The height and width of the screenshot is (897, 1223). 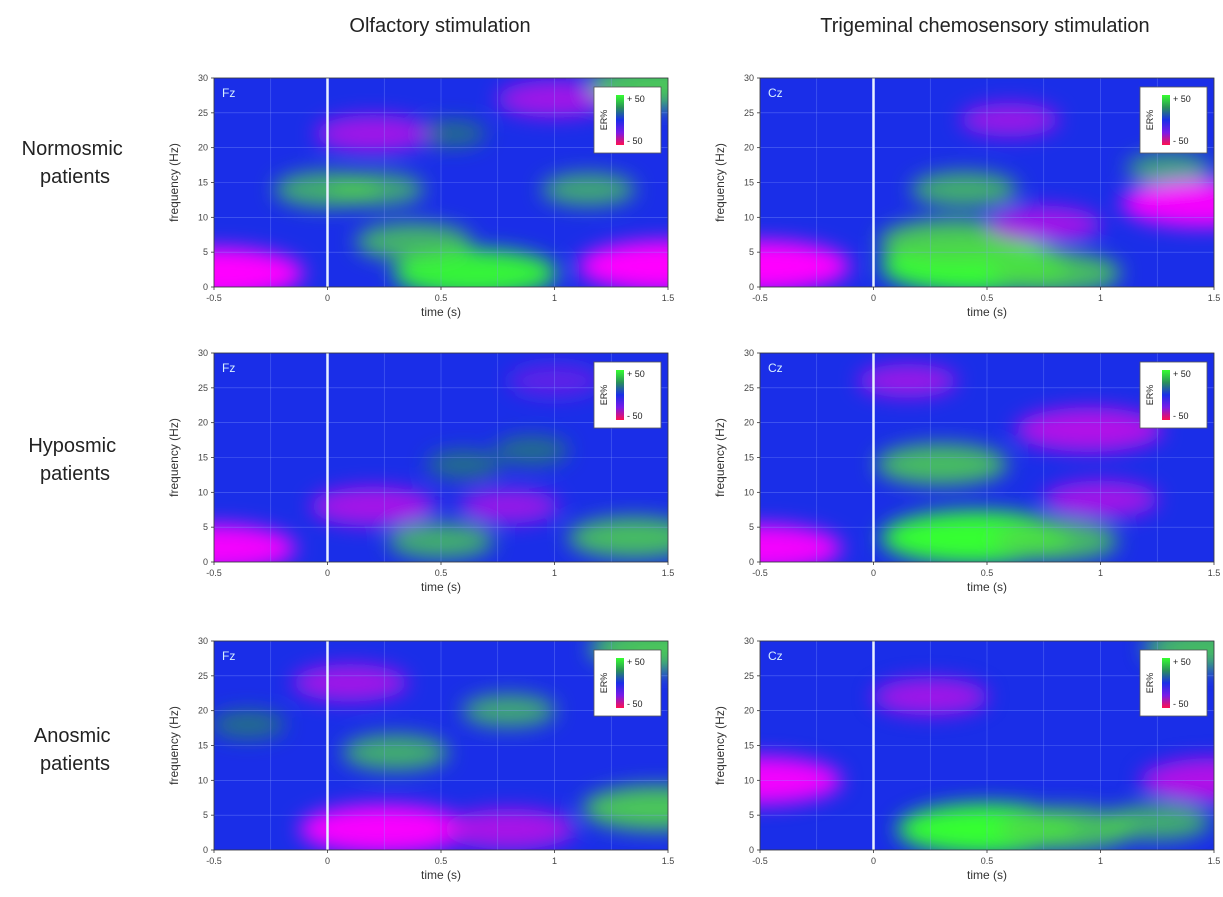 What do you see at coordinates (439, 26) in the screenshot?
I see `column-title-olfactory: Olfactory stimulation` at bounding box center [439, 26].